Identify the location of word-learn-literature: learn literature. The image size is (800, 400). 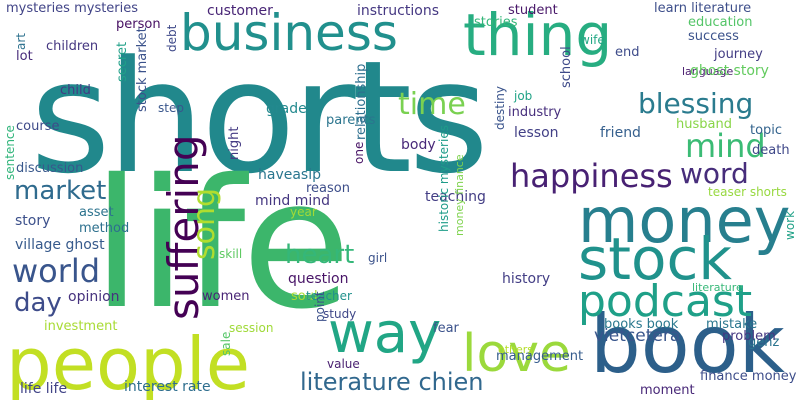
(703, 8).